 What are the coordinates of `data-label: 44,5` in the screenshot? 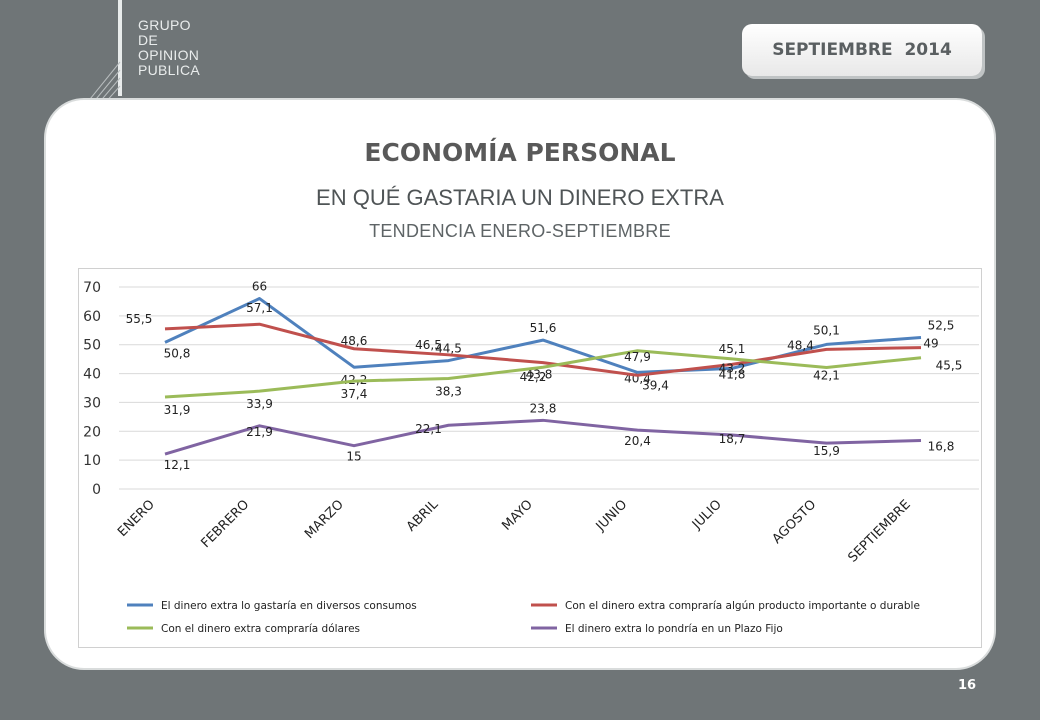 It's located at (448, 349).